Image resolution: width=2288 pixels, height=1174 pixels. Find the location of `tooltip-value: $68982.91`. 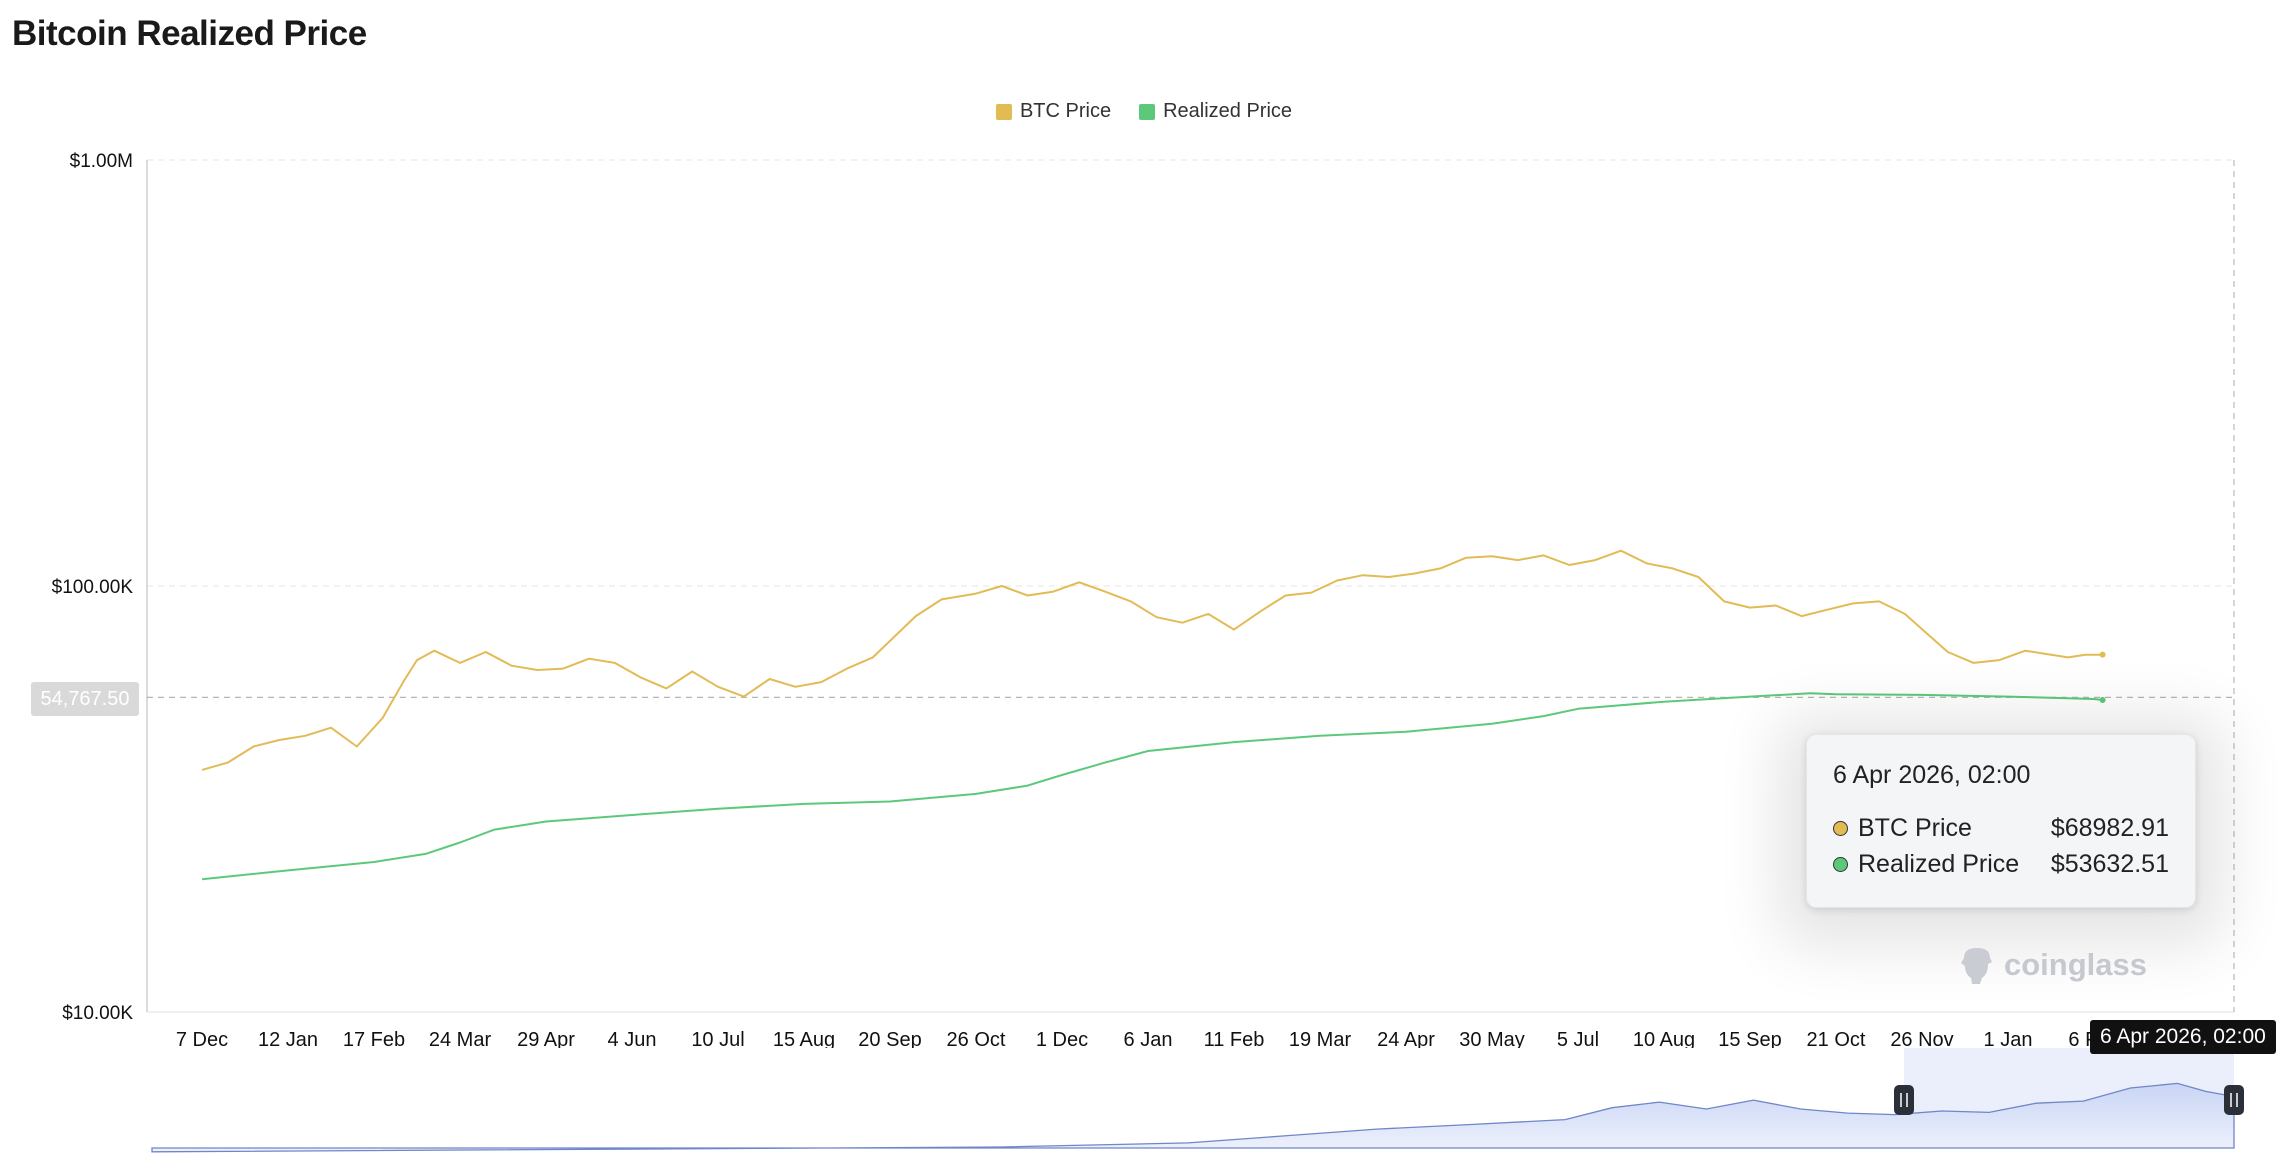

tooltip-value: $68982.91 is located at coordinates (2109, 827).